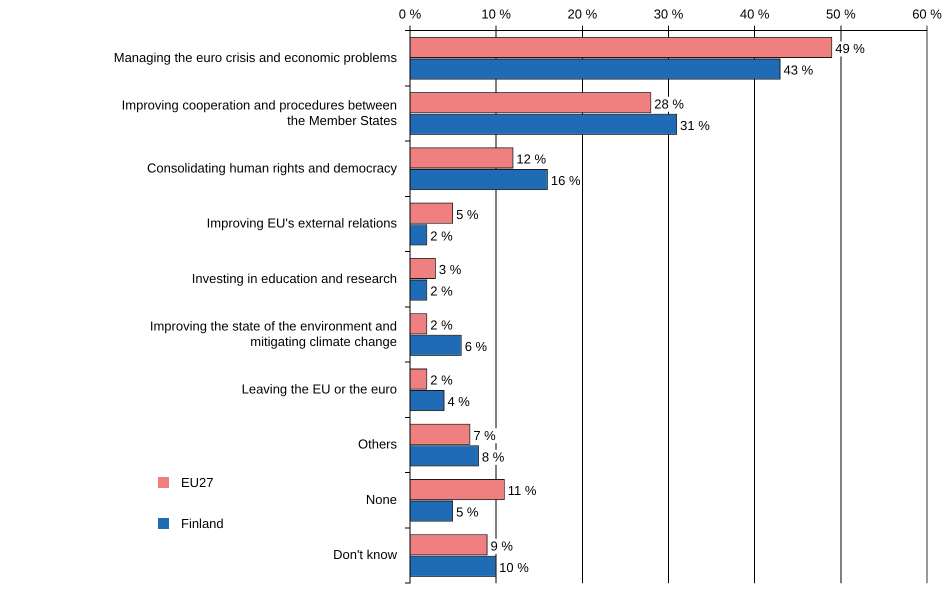 This screenshot has height=599, width=949. Describe the element at coordinates (799, 70) in the screenshot. I see `data-label: 43 %` at that location.